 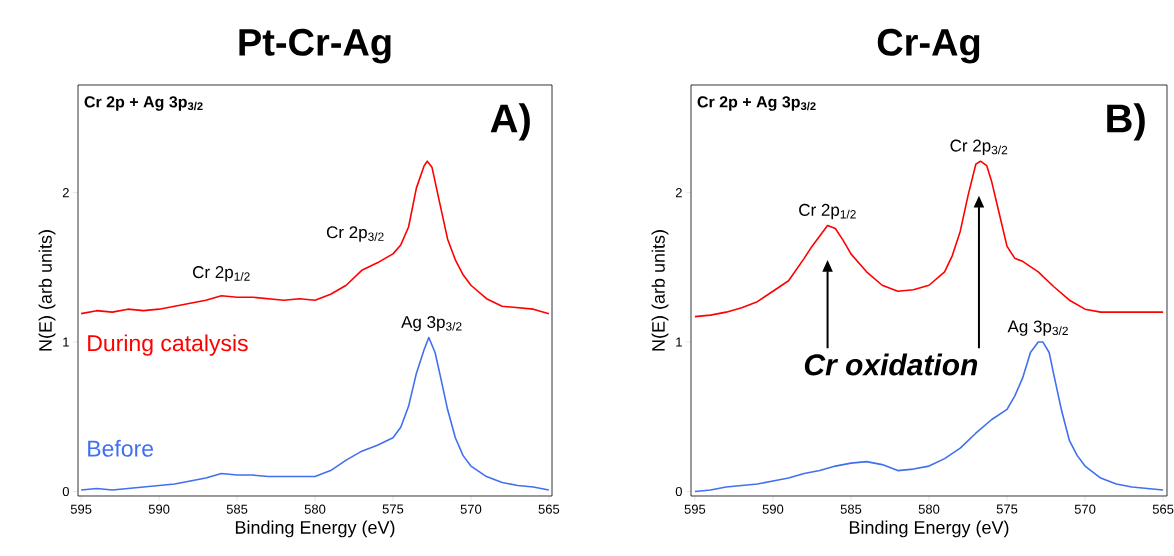 What do you see at coordinates (168, 345) in the screenshot?
I see `series-label: During catalysis` at bounding box center [168, 345].